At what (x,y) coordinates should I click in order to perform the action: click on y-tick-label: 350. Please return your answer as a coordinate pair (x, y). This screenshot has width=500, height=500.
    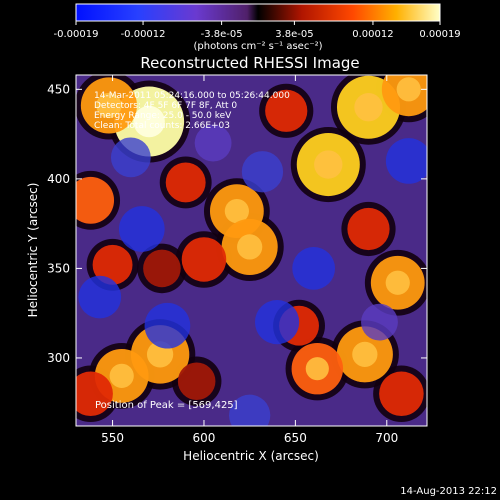
    Looking at the image, I should click on (58, 268).